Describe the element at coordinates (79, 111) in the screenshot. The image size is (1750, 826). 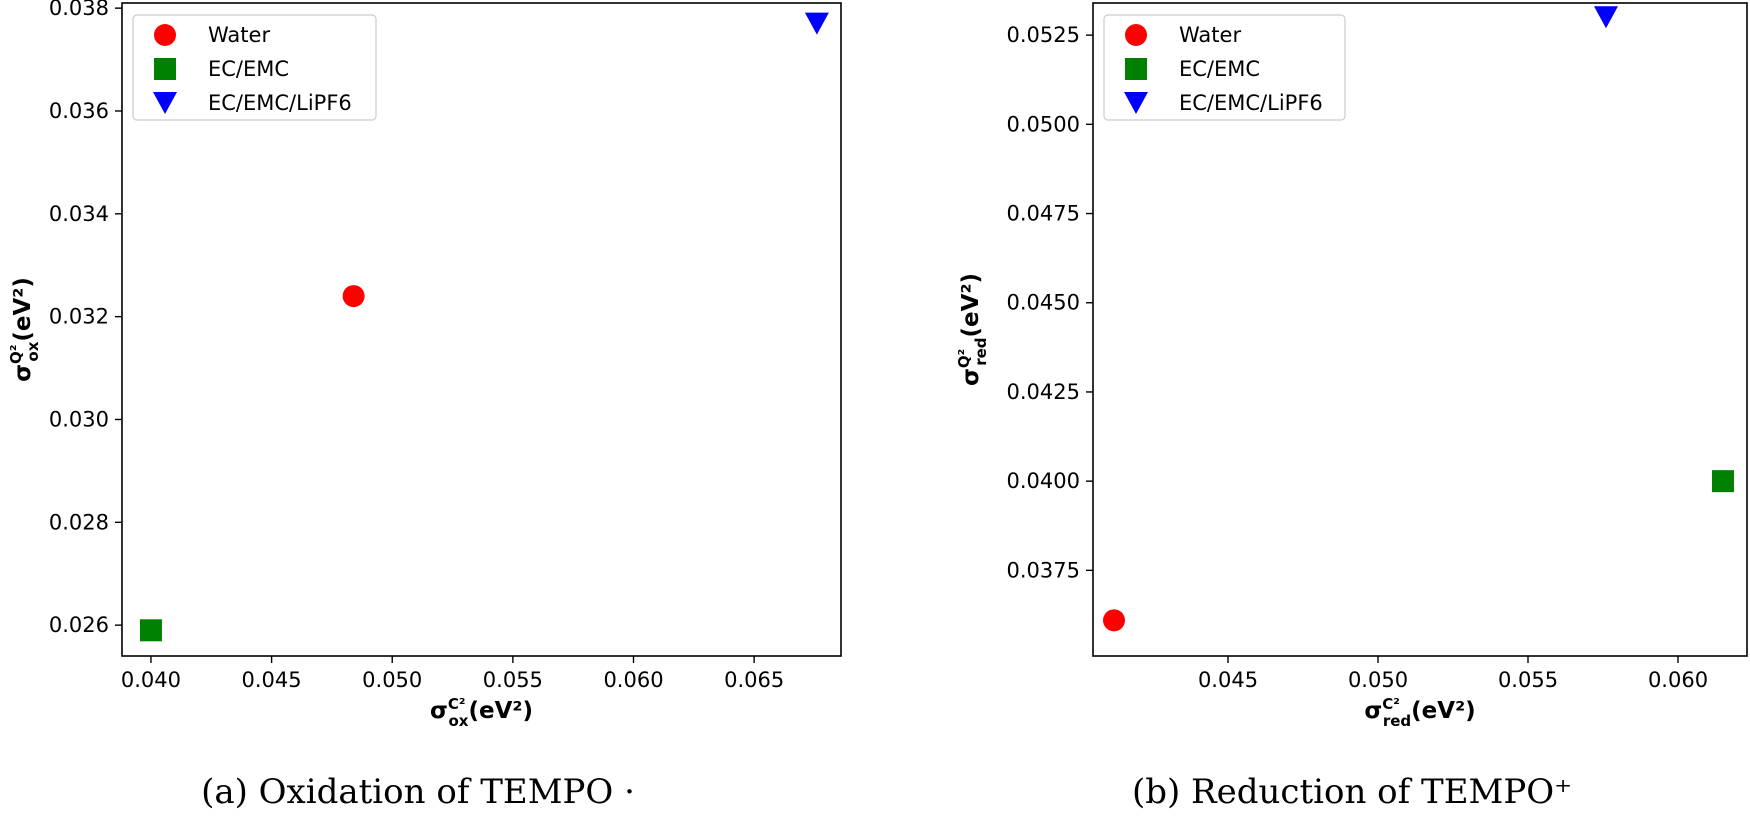
I see `y-tick-label: 0.036` at that location.